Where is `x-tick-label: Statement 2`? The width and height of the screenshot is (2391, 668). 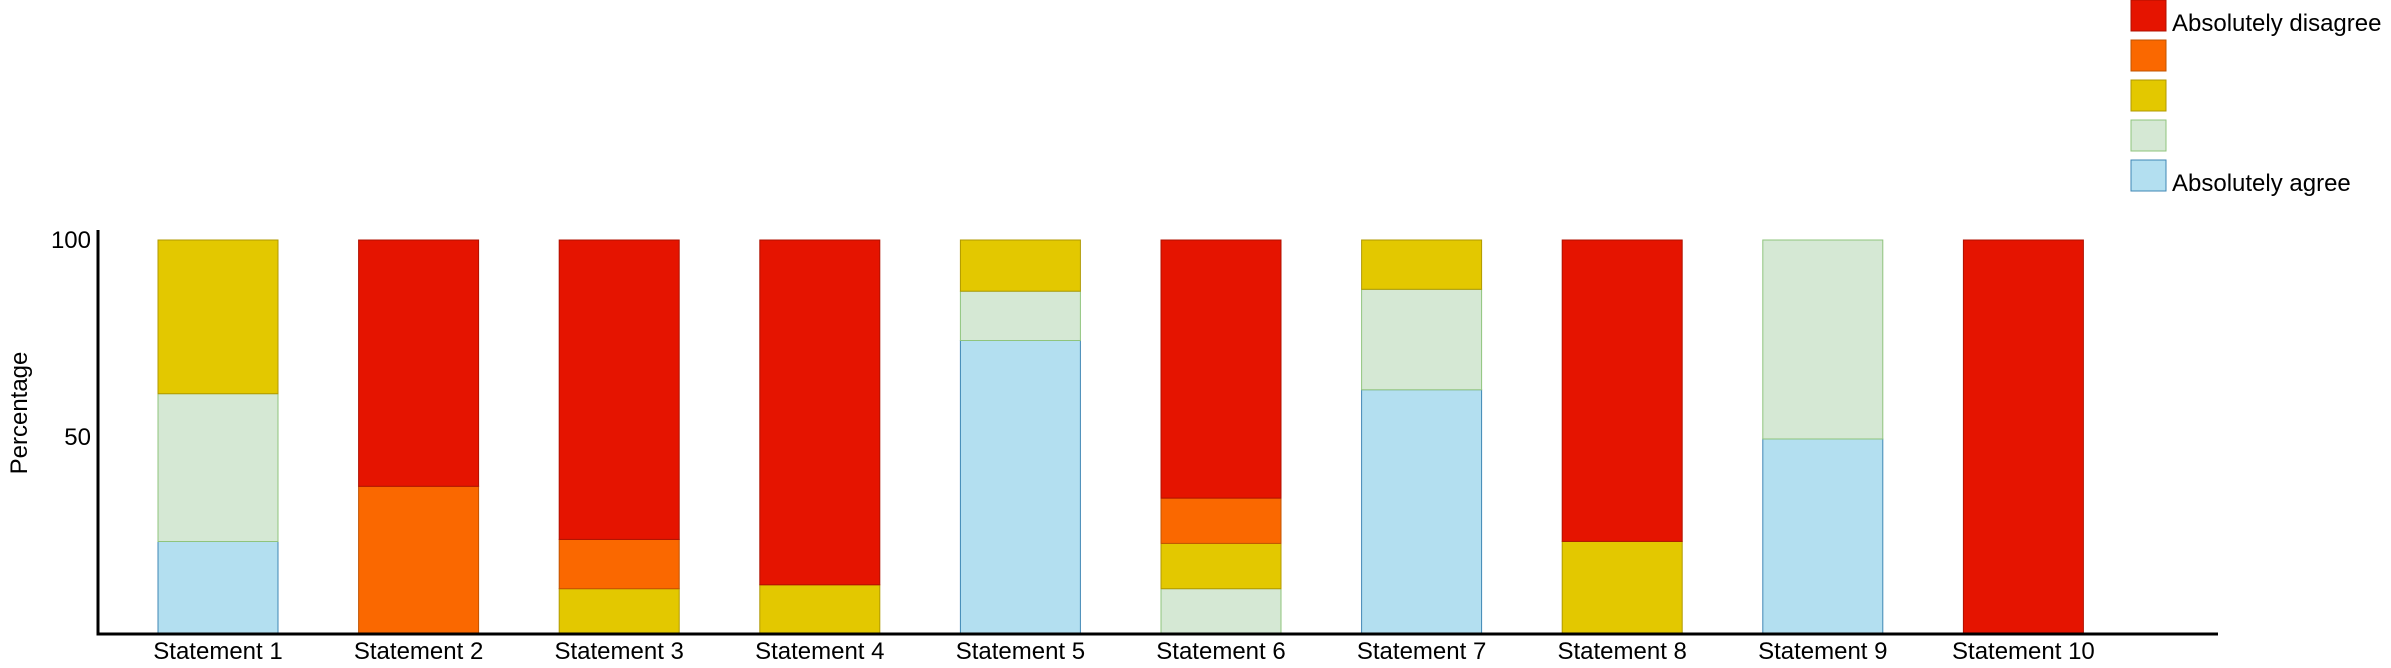 x-tick-label: Statement 2 is located at coordinates (418, 651).